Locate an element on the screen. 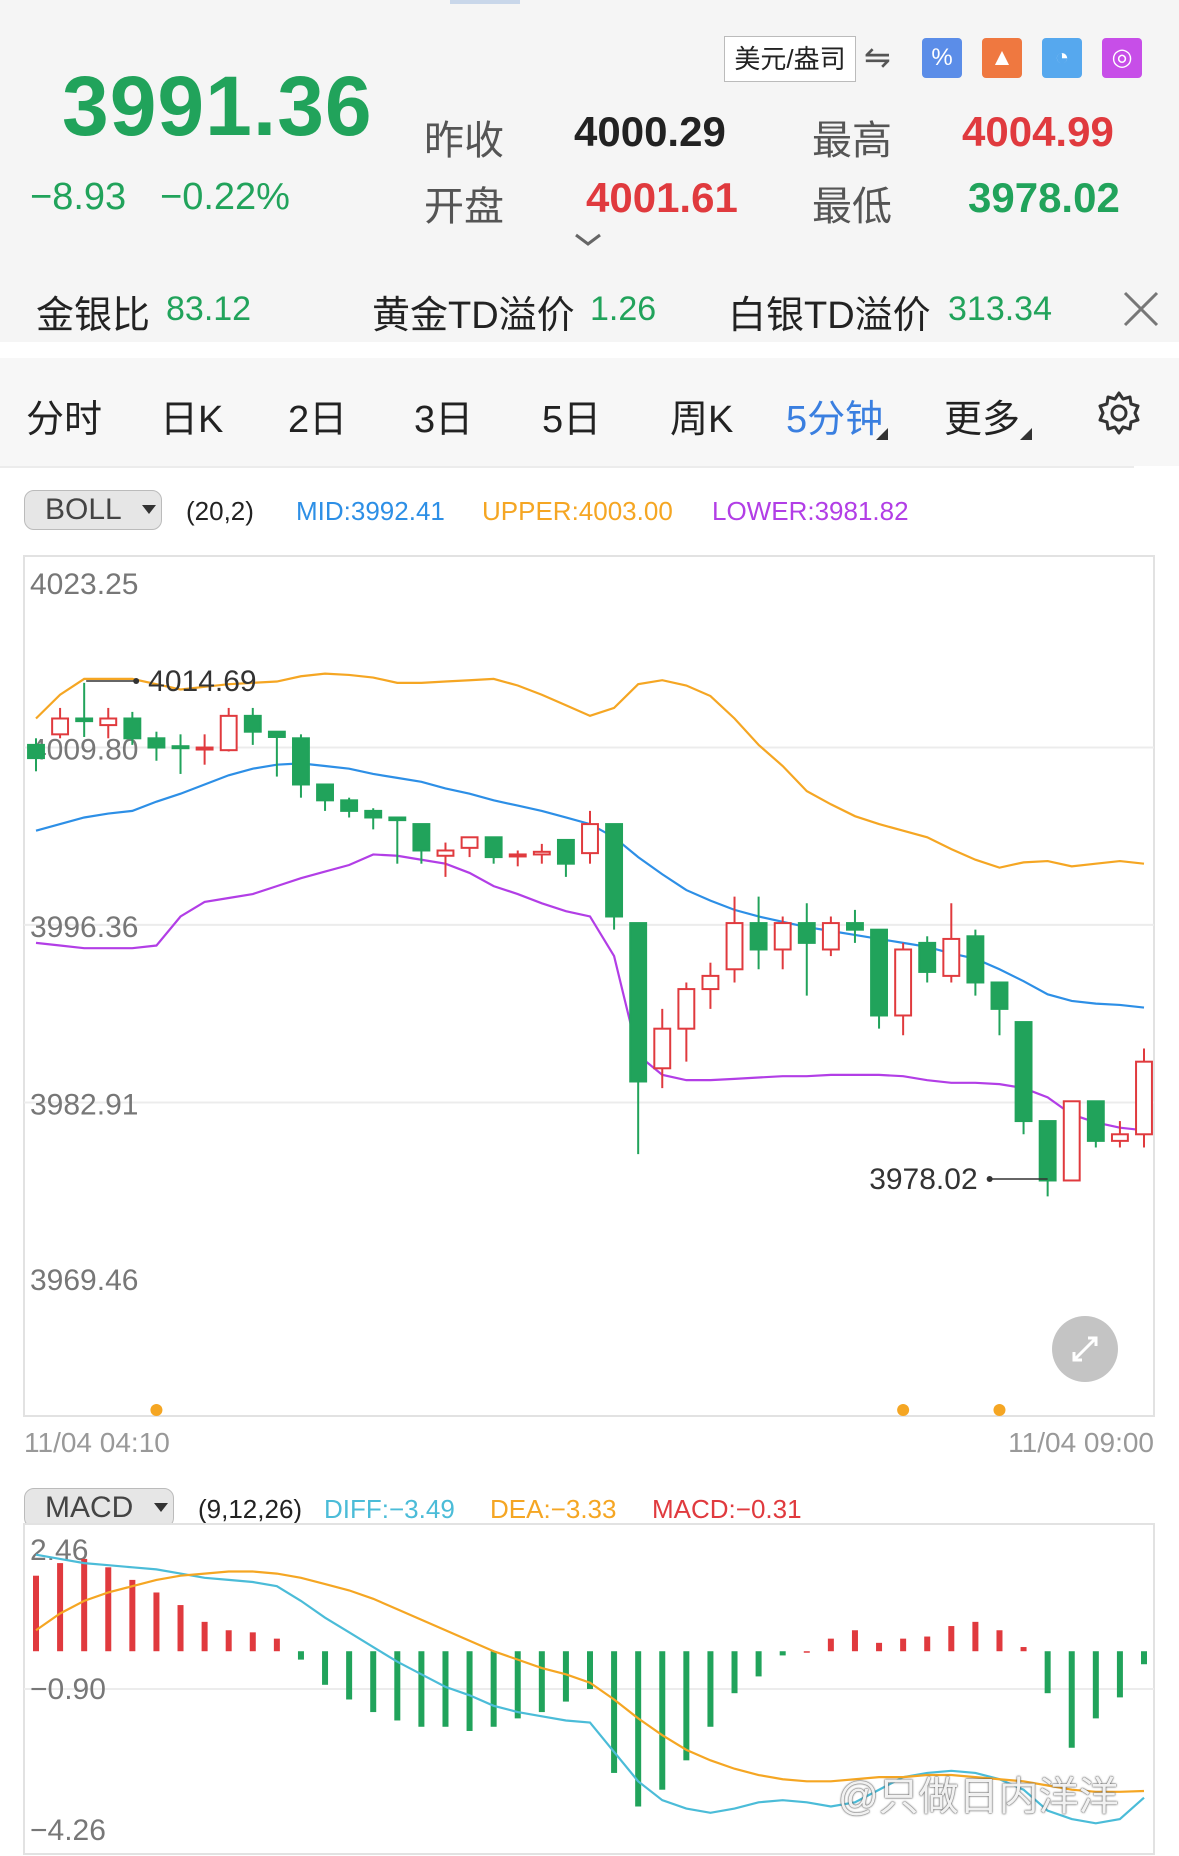  boll-lower-value: LOWER:3981.82 is located at coordinates (810, 511).